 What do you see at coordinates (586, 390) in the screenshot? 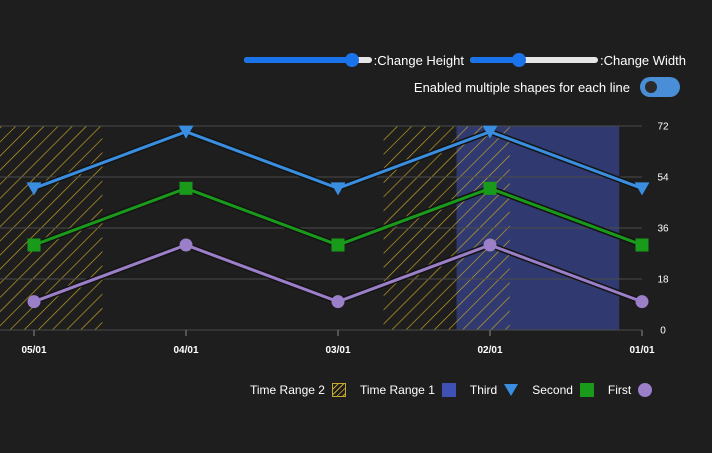
I see `square-marker-icon` at bounding box center [586, 390].